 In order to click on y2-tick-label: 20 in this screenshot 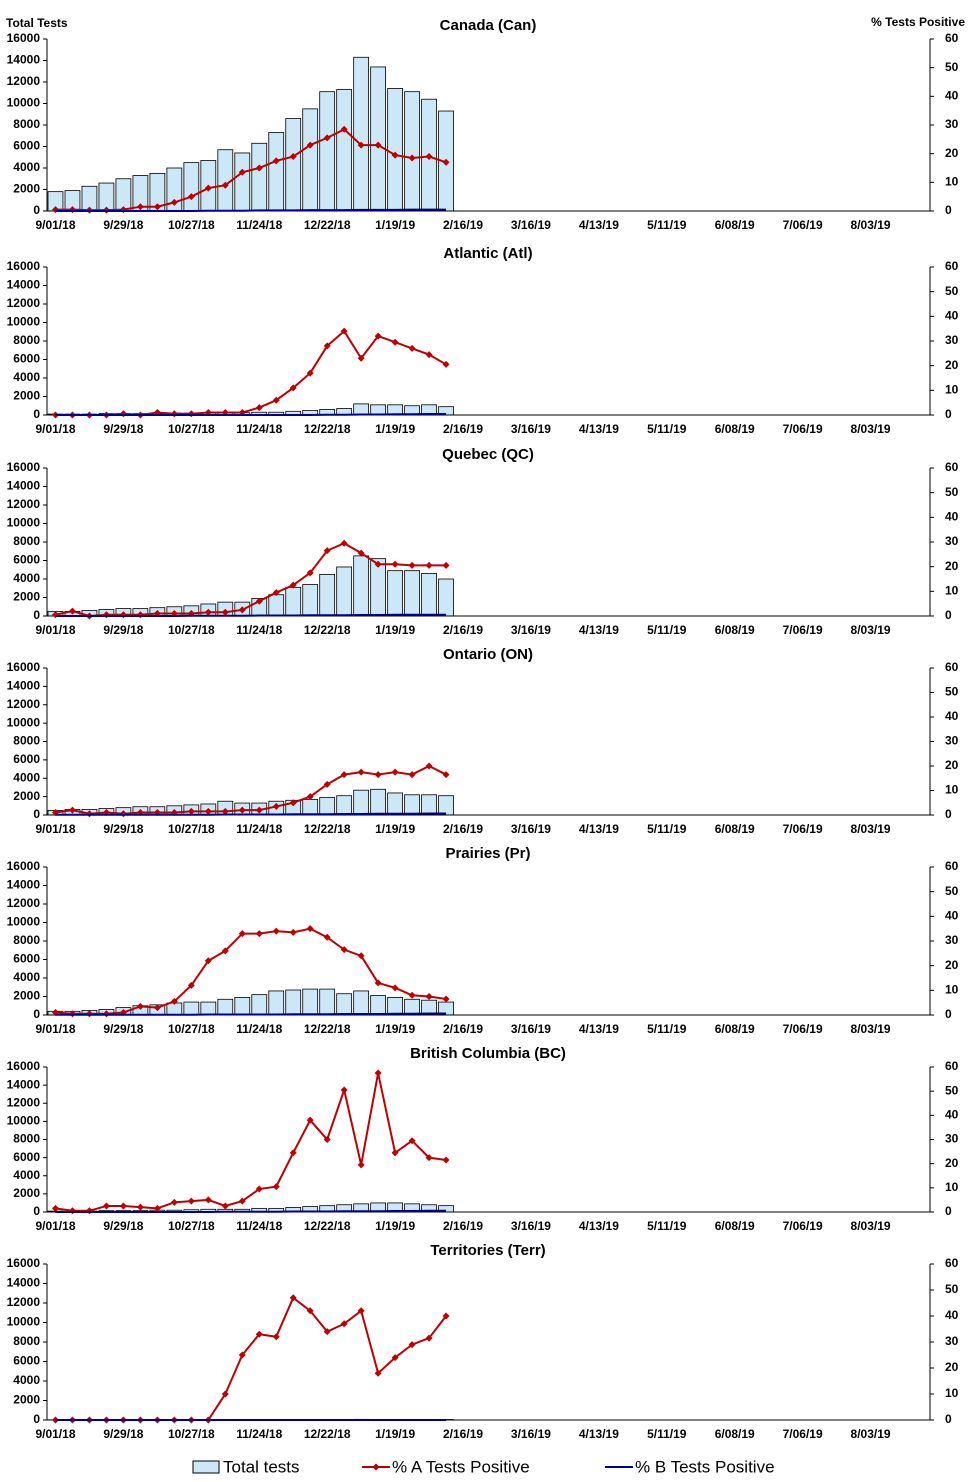, I will do `click(952, 765)`.